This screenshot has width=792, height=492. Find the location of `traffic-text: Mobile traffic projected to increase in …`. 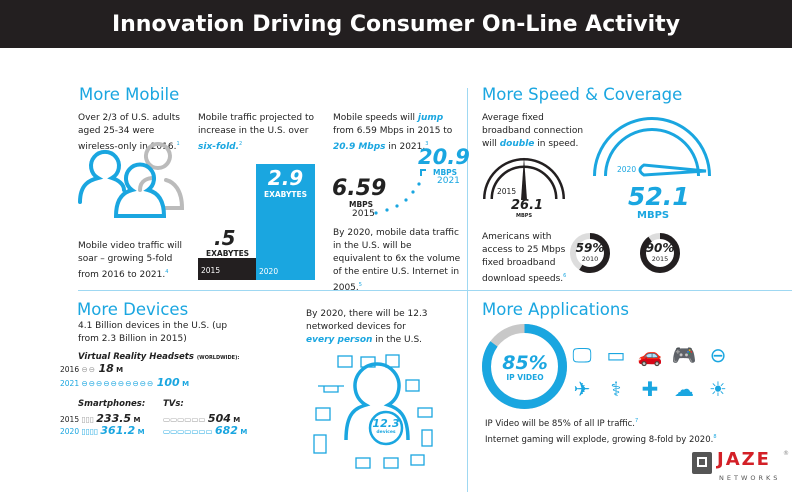

traffic-text: Mobile traffic projected to increase in … is located at coordinates (256, 132).